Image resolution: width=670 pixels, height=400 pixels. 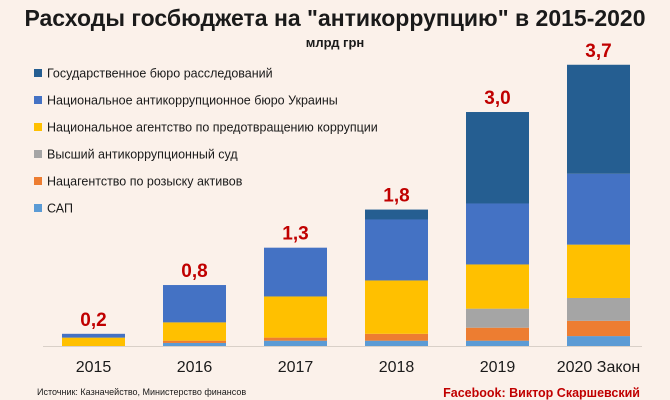 What do you see at coordinates (295, 234) in the screenshot?
I see `bar-total-label: 1,3` at bounding box center [295, 234].